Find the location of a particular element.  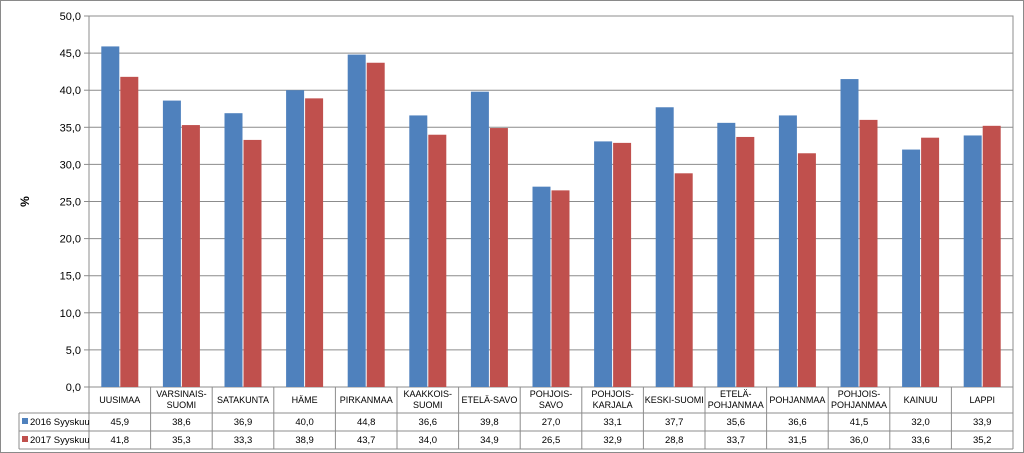

data-label: 32,0 is located at coordinates (920, 422).